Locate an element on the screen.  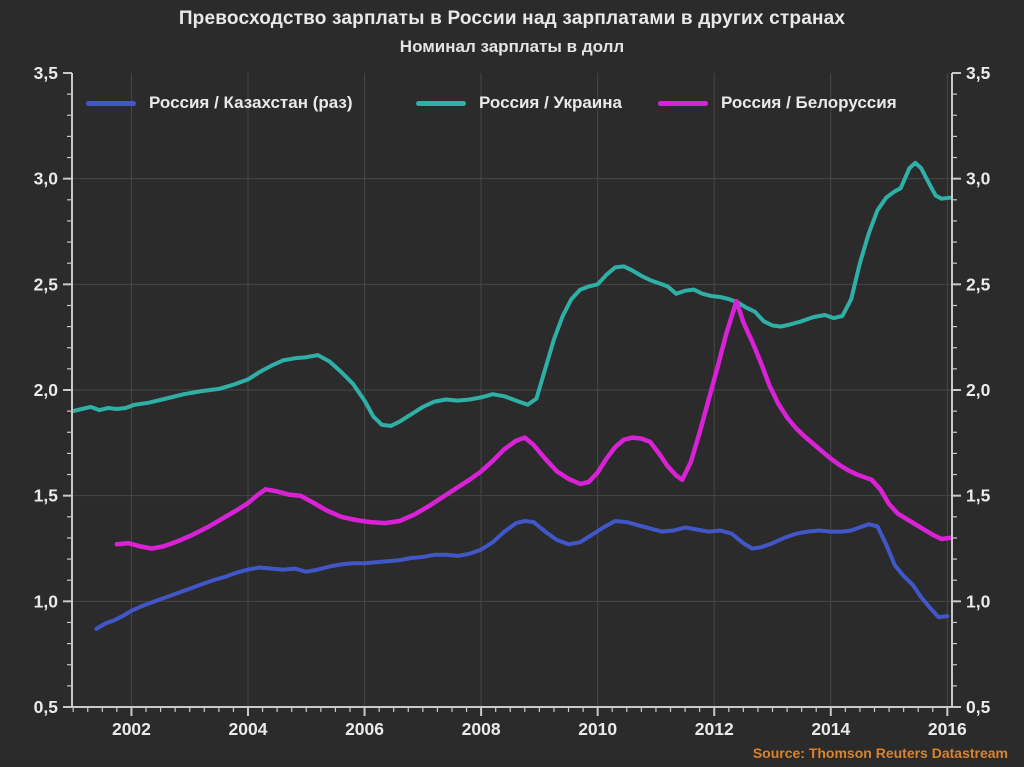
chart-subtitle: Номинал зарплаты в долл is located at coordinates (512, 46).